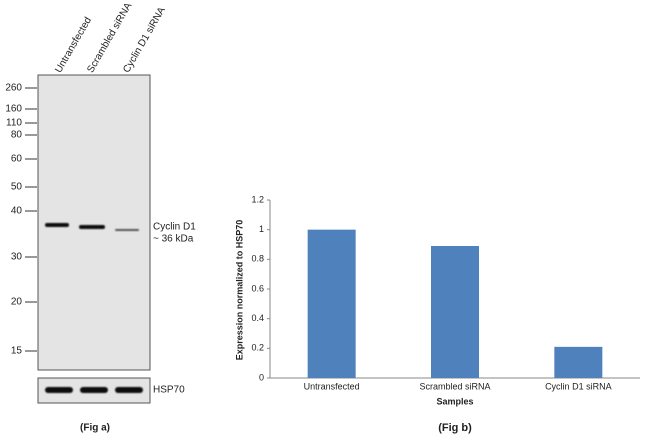 The image size is (650, 443). I want to click on caption: (Fig a), so click(95, 428).